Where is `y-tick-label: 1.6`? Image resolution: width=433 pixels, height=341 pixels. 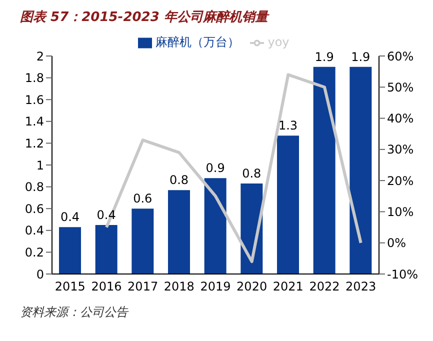 y-tick-label: 1.6 is located at coordinates (34, 99).